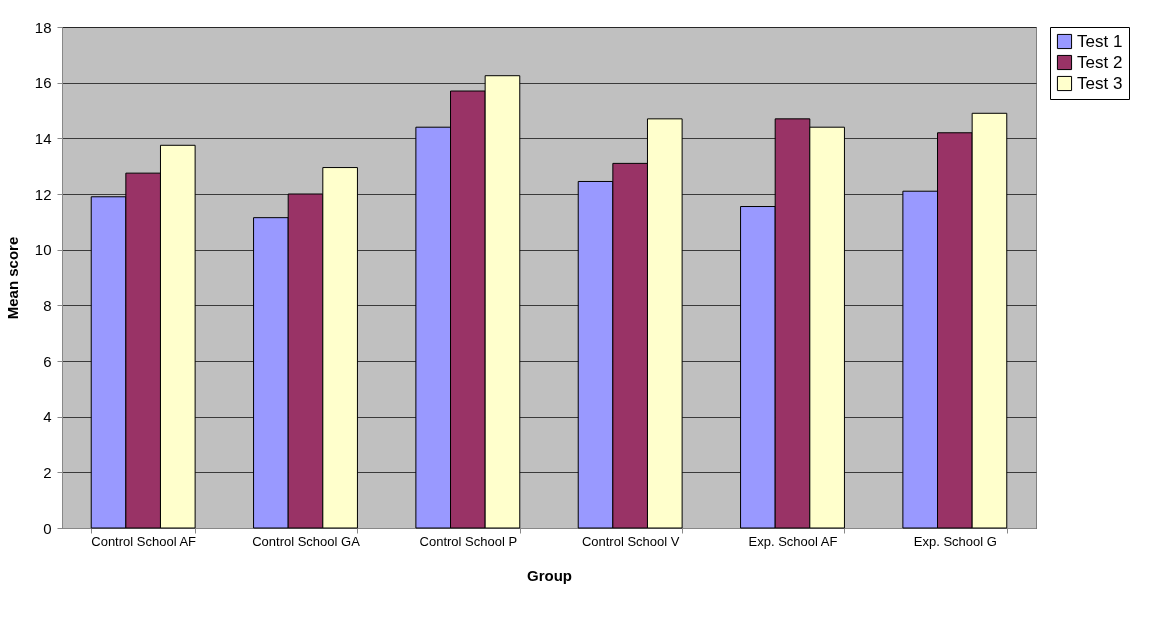 The width and height of the screenshot is (1172, 626). I want to click on y-tick-label: 4, so click(47, 417).